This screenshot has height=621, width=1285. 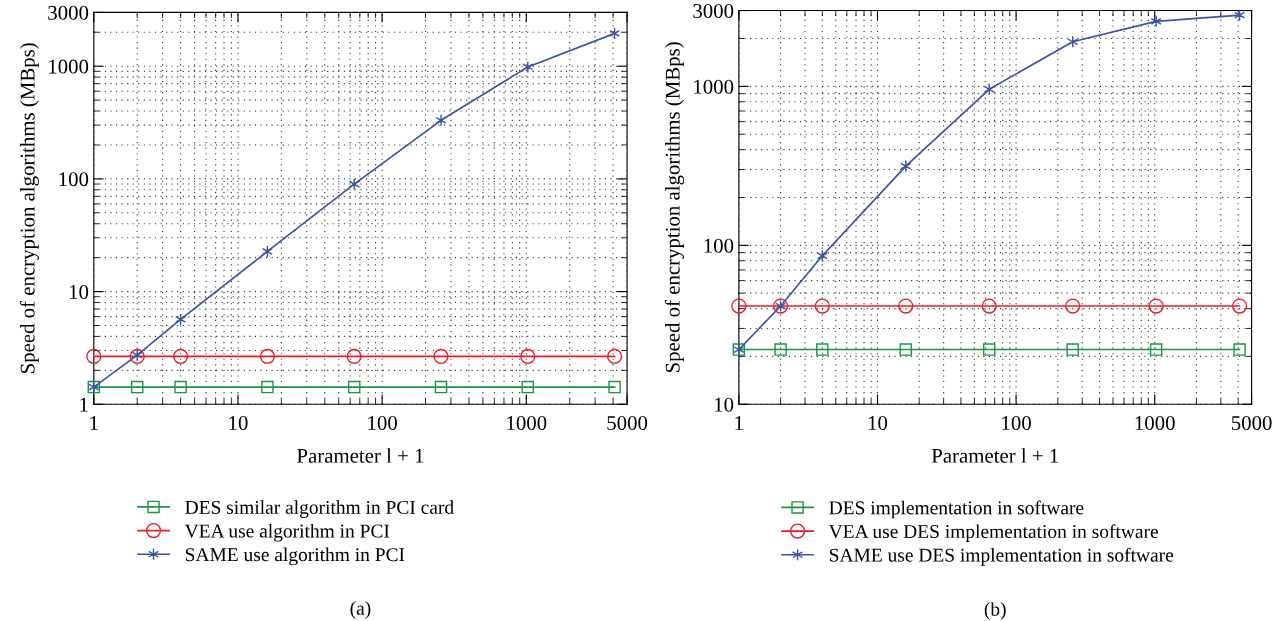 I want to click on legend-label: SAME use algorithm in PCI, so click(x=295, y=556).